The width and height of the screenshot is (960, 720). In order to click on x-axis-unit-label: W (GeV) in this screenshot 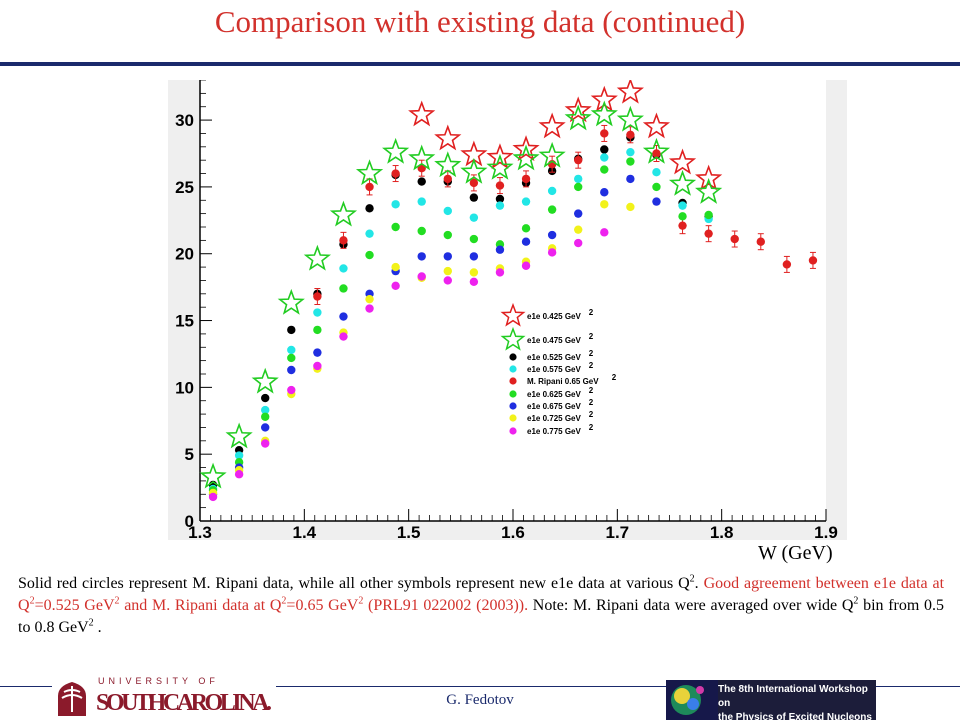, I will do `click(795, 553)`.